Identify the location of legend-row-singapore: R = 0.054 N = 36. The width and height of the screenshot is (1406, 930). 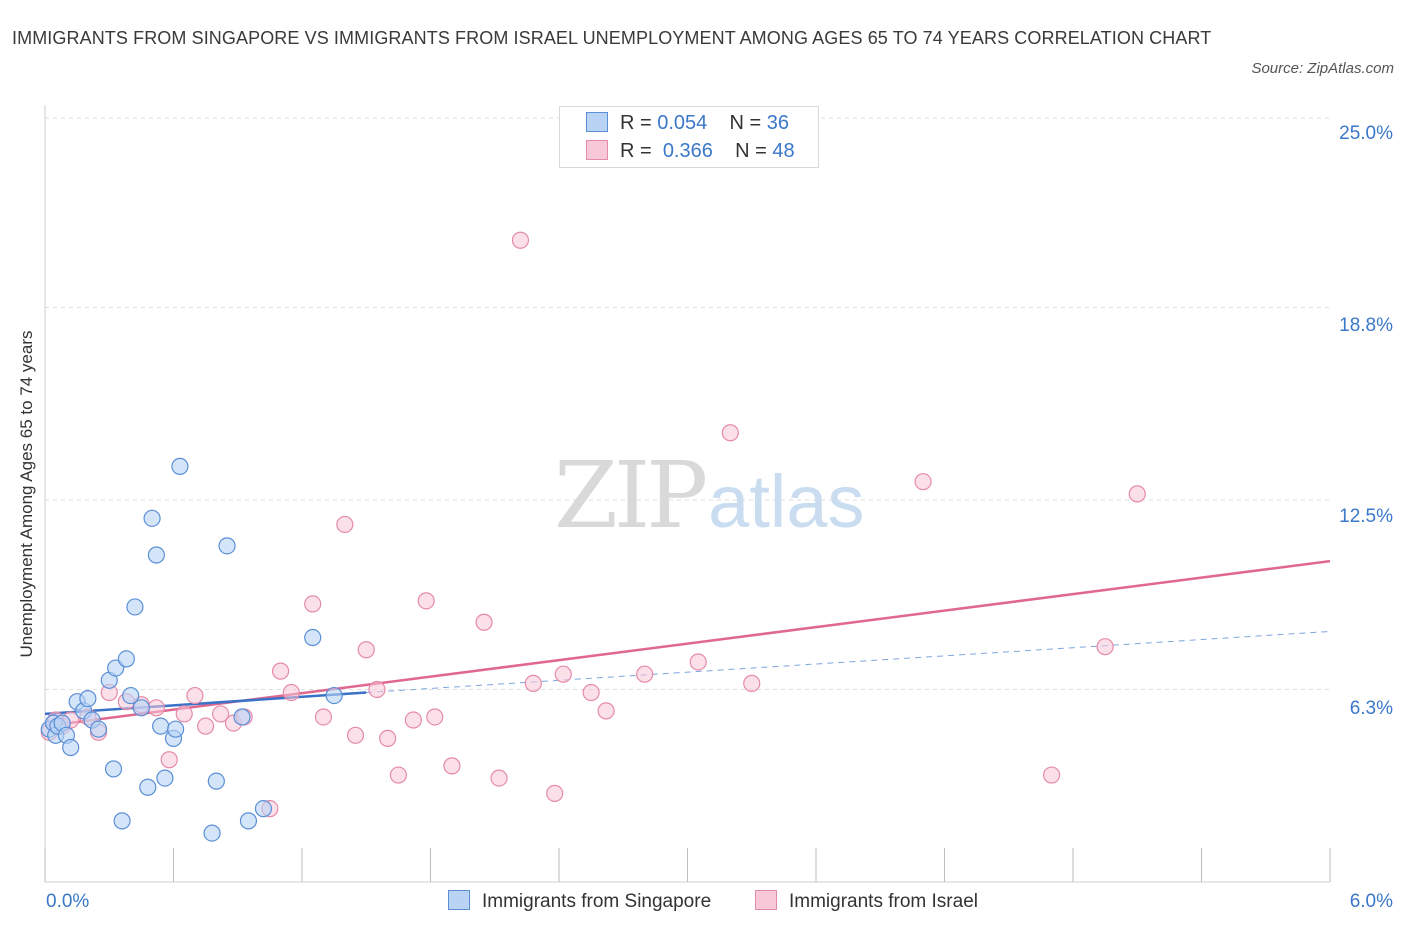
(687, 124).